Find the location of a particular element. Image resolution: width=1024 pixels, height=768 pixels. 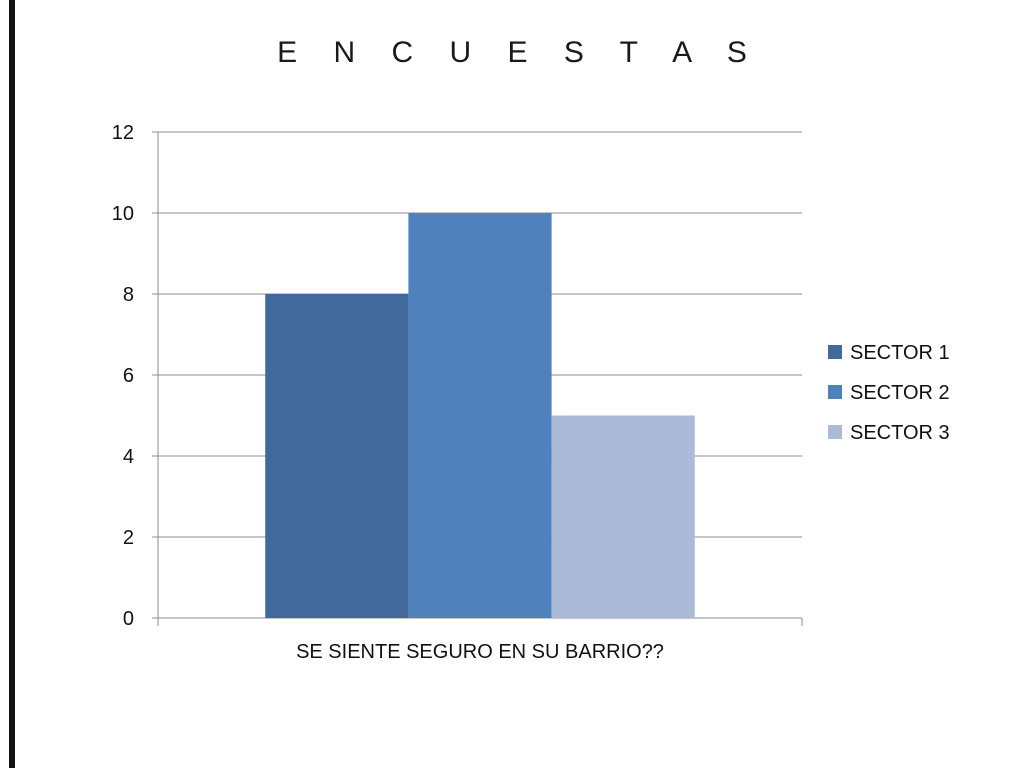

y-tick-label-4: 4 is located at coordinates (128, 457).